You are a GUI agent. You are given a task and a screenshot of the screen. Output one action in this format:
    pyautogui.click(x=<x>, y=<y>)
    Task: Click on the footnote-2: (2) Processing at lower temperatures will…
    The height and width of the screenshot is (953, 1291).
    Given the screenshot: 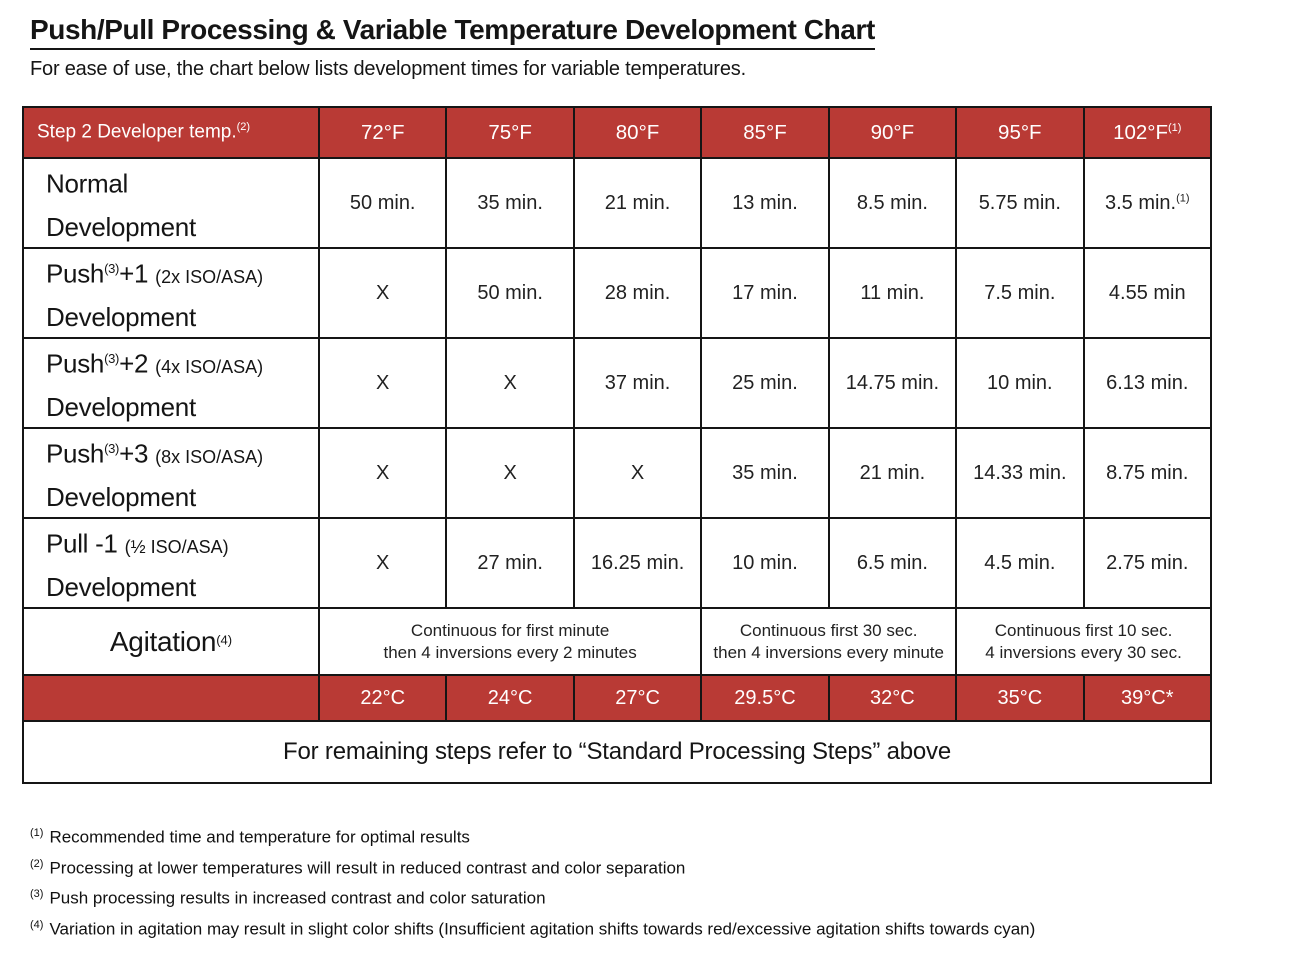 What is the action you would take?
    pyautogui.click(x=660, y=866)
    